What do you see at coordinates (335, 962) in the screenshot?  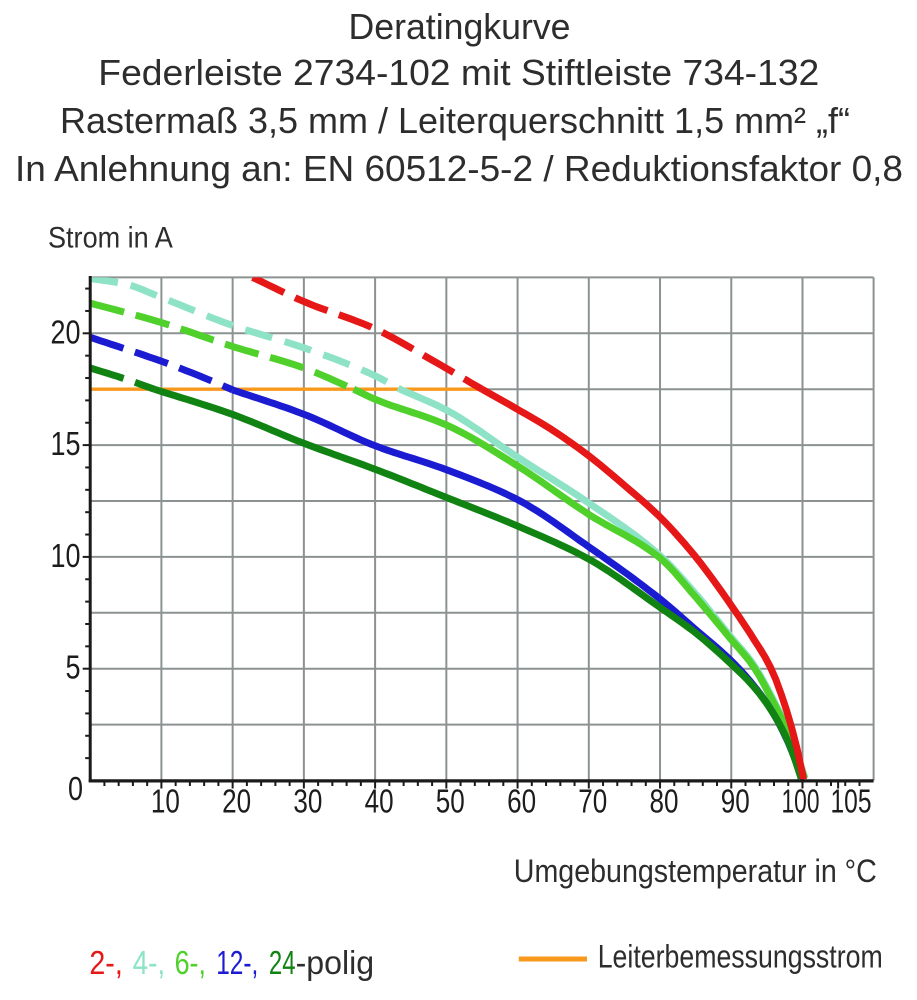 I see `svg-text: -polig` at bounding box center [335, 962].